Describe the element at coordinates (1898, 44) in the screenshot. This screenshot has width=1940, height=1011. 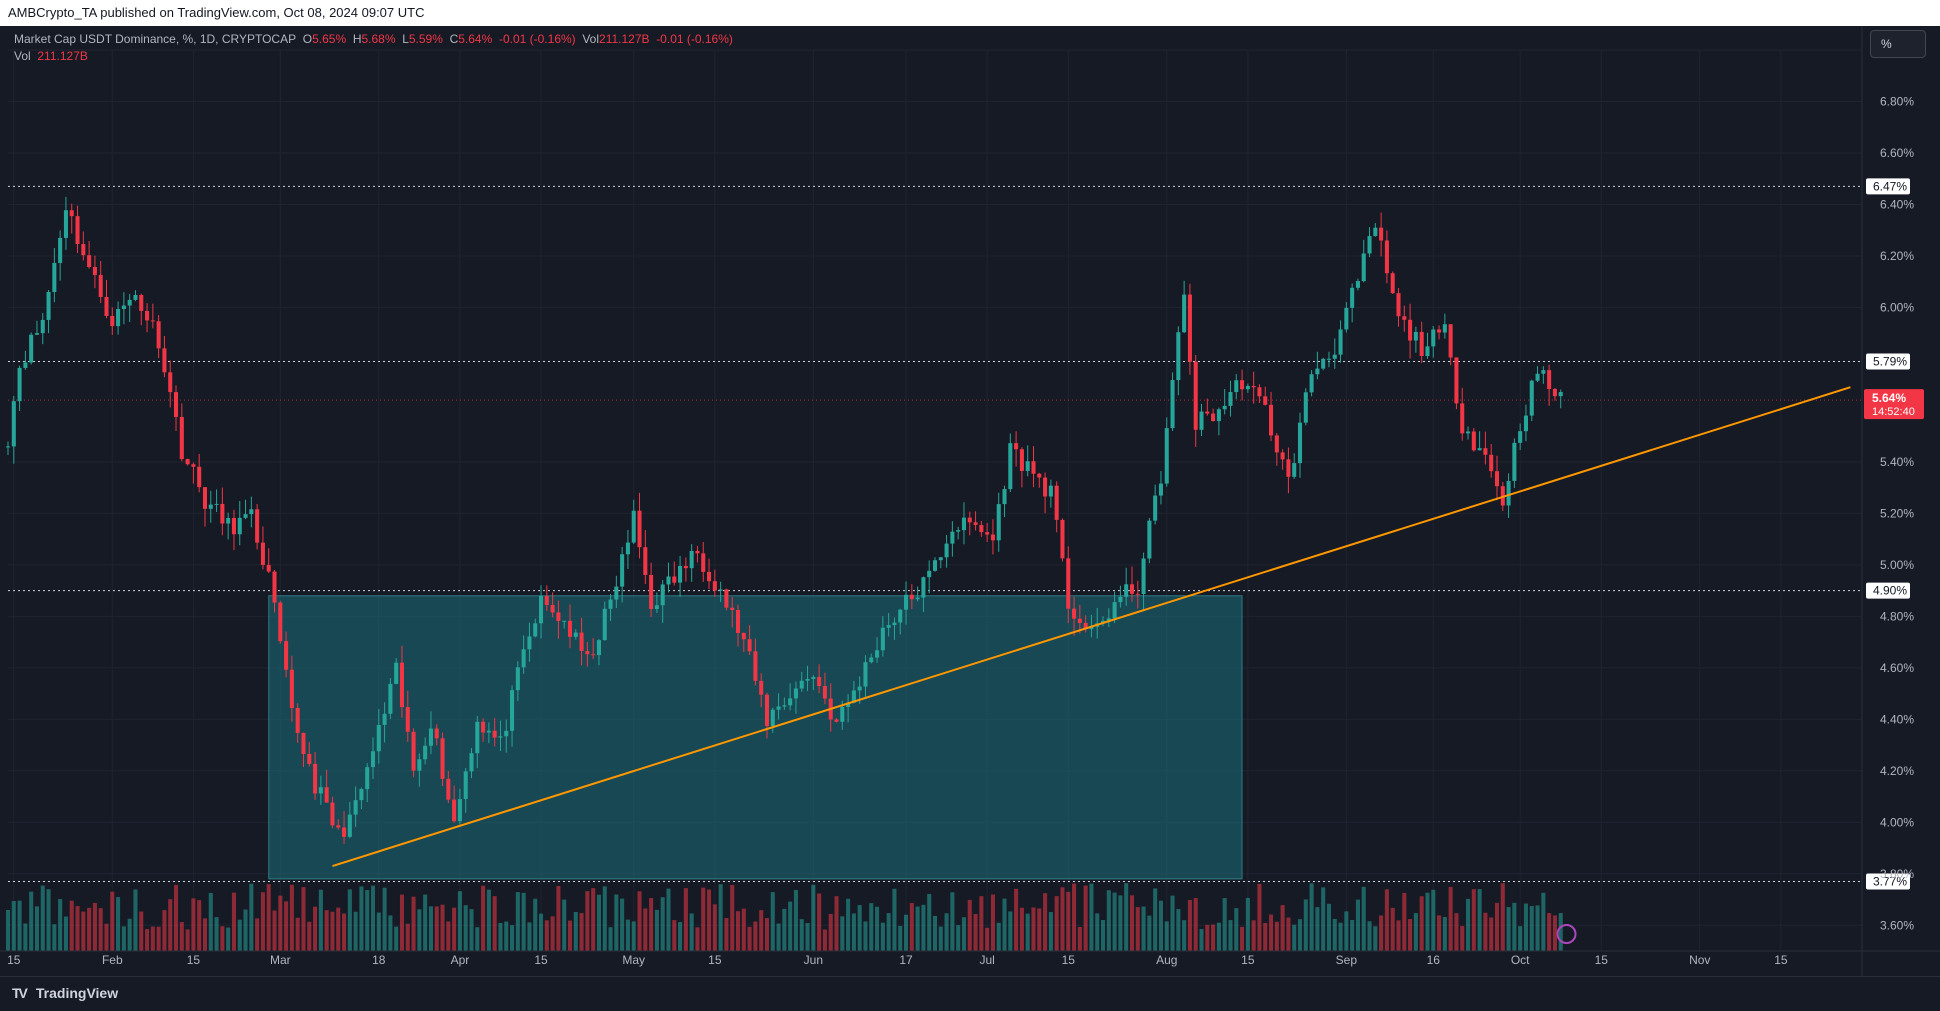
I see `scale-percent-button: %` at that location.